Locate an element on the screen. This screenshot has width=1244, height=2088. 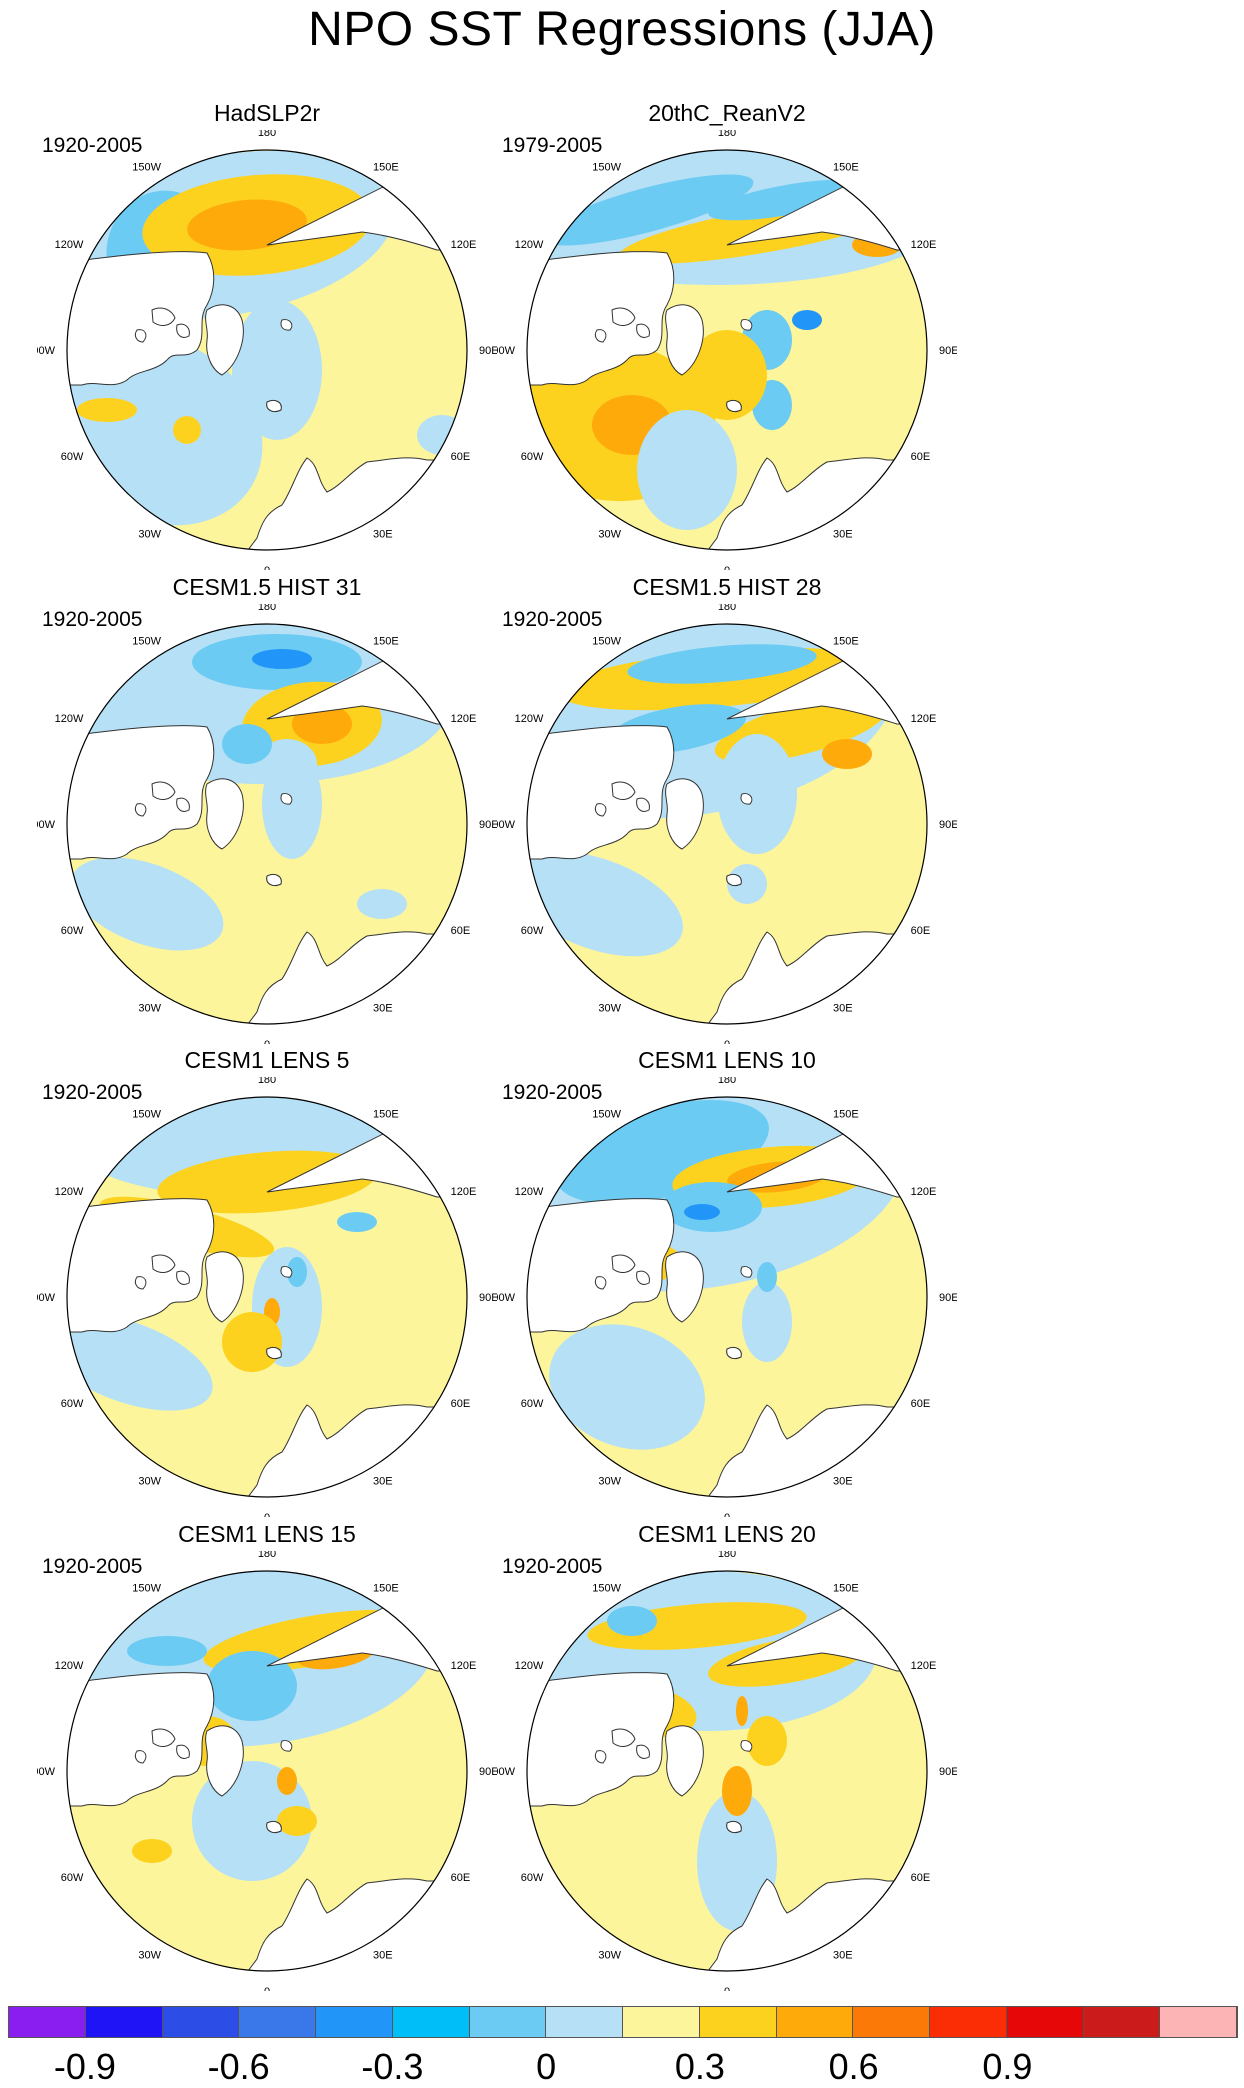
longitude-label: 150W is located at coordinates (606, 1588).